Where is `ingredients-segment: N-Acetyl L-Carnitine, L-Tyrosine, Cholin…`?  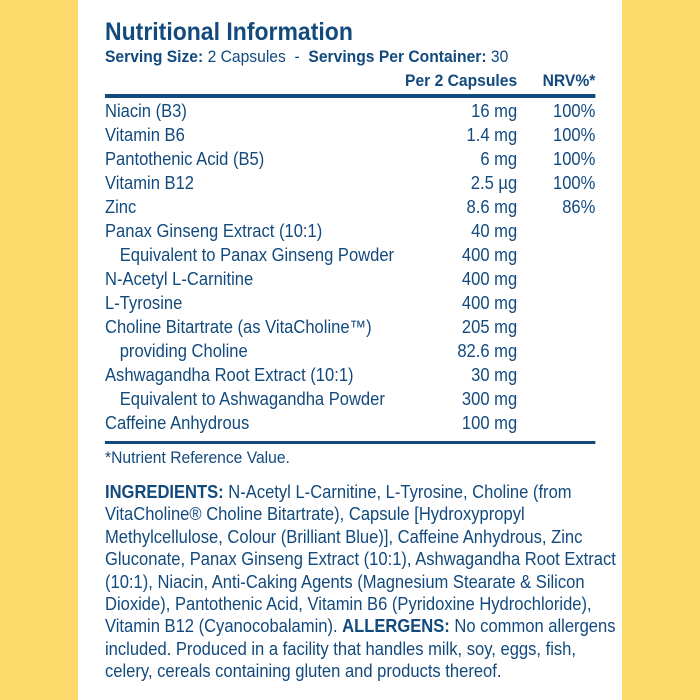
ingredients-segment: N-Acetyl L-Carnitine, L-Tyrosine, Cholin… is located at coordinates (397, 492).